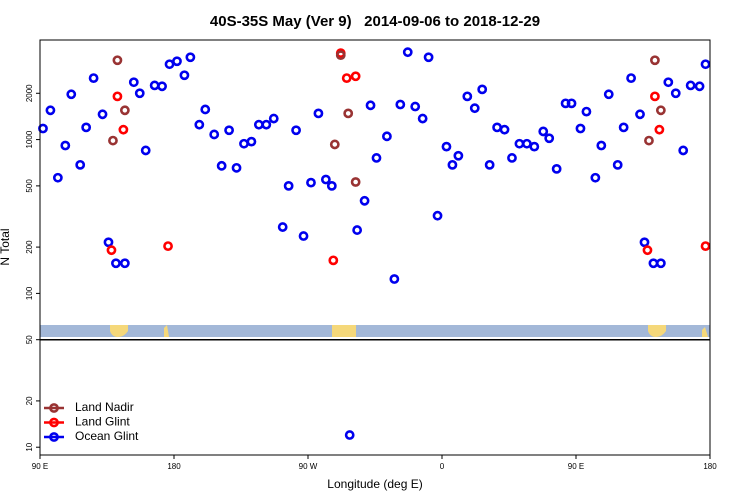 The width and height of the screenshot is (750, 500). What do you see at coordinates (29, 446) in the screenshot?
I see `y-tick-label: 10` at bounding box center [29, 446].